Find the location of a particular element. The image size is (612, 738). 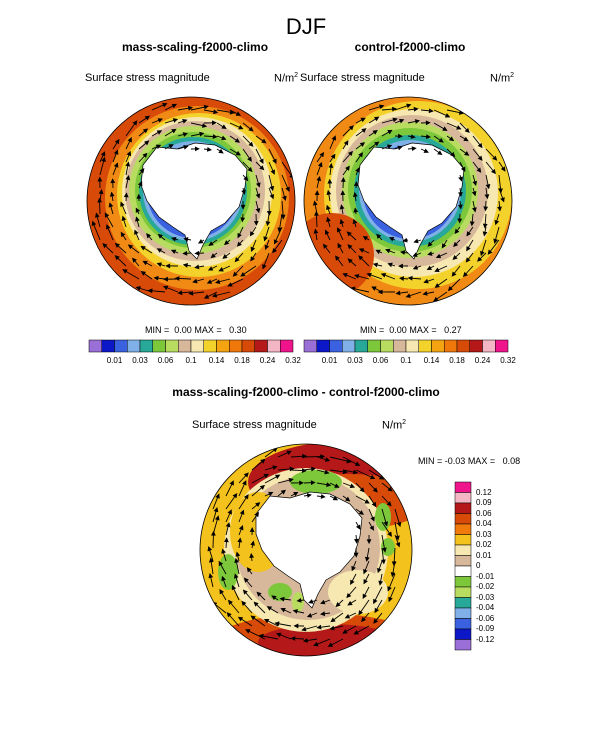

page-title: DJF is located at coordinates (306, 26).